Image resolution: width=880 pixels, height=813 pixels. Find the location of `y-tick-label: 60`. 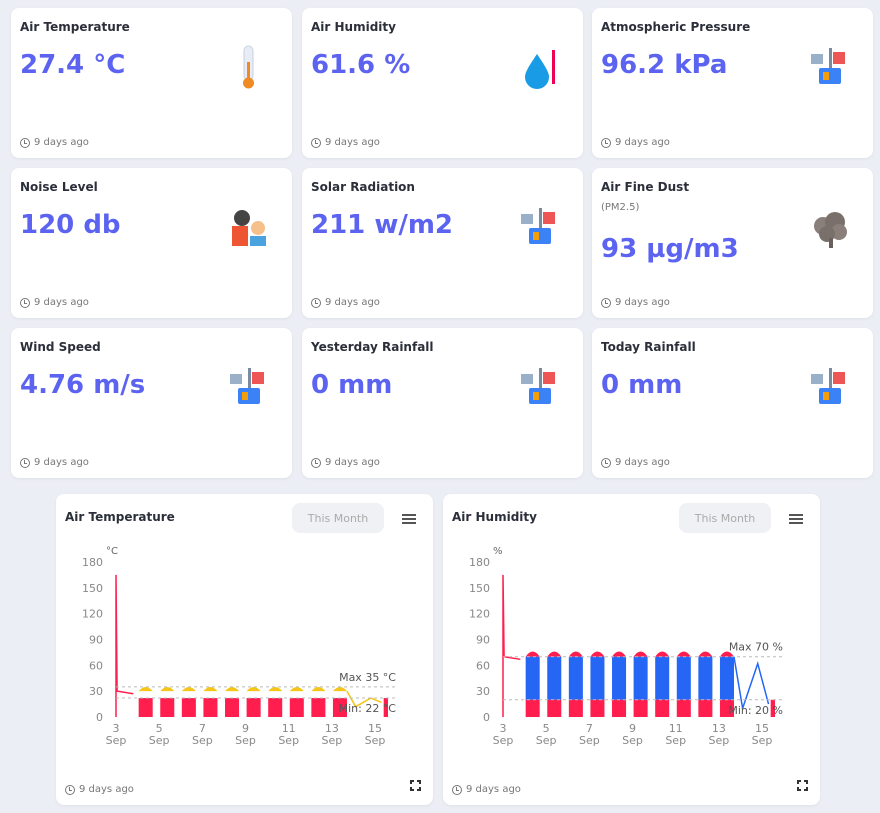

y-tick-label: 60 is located at coordinates (483, 665).